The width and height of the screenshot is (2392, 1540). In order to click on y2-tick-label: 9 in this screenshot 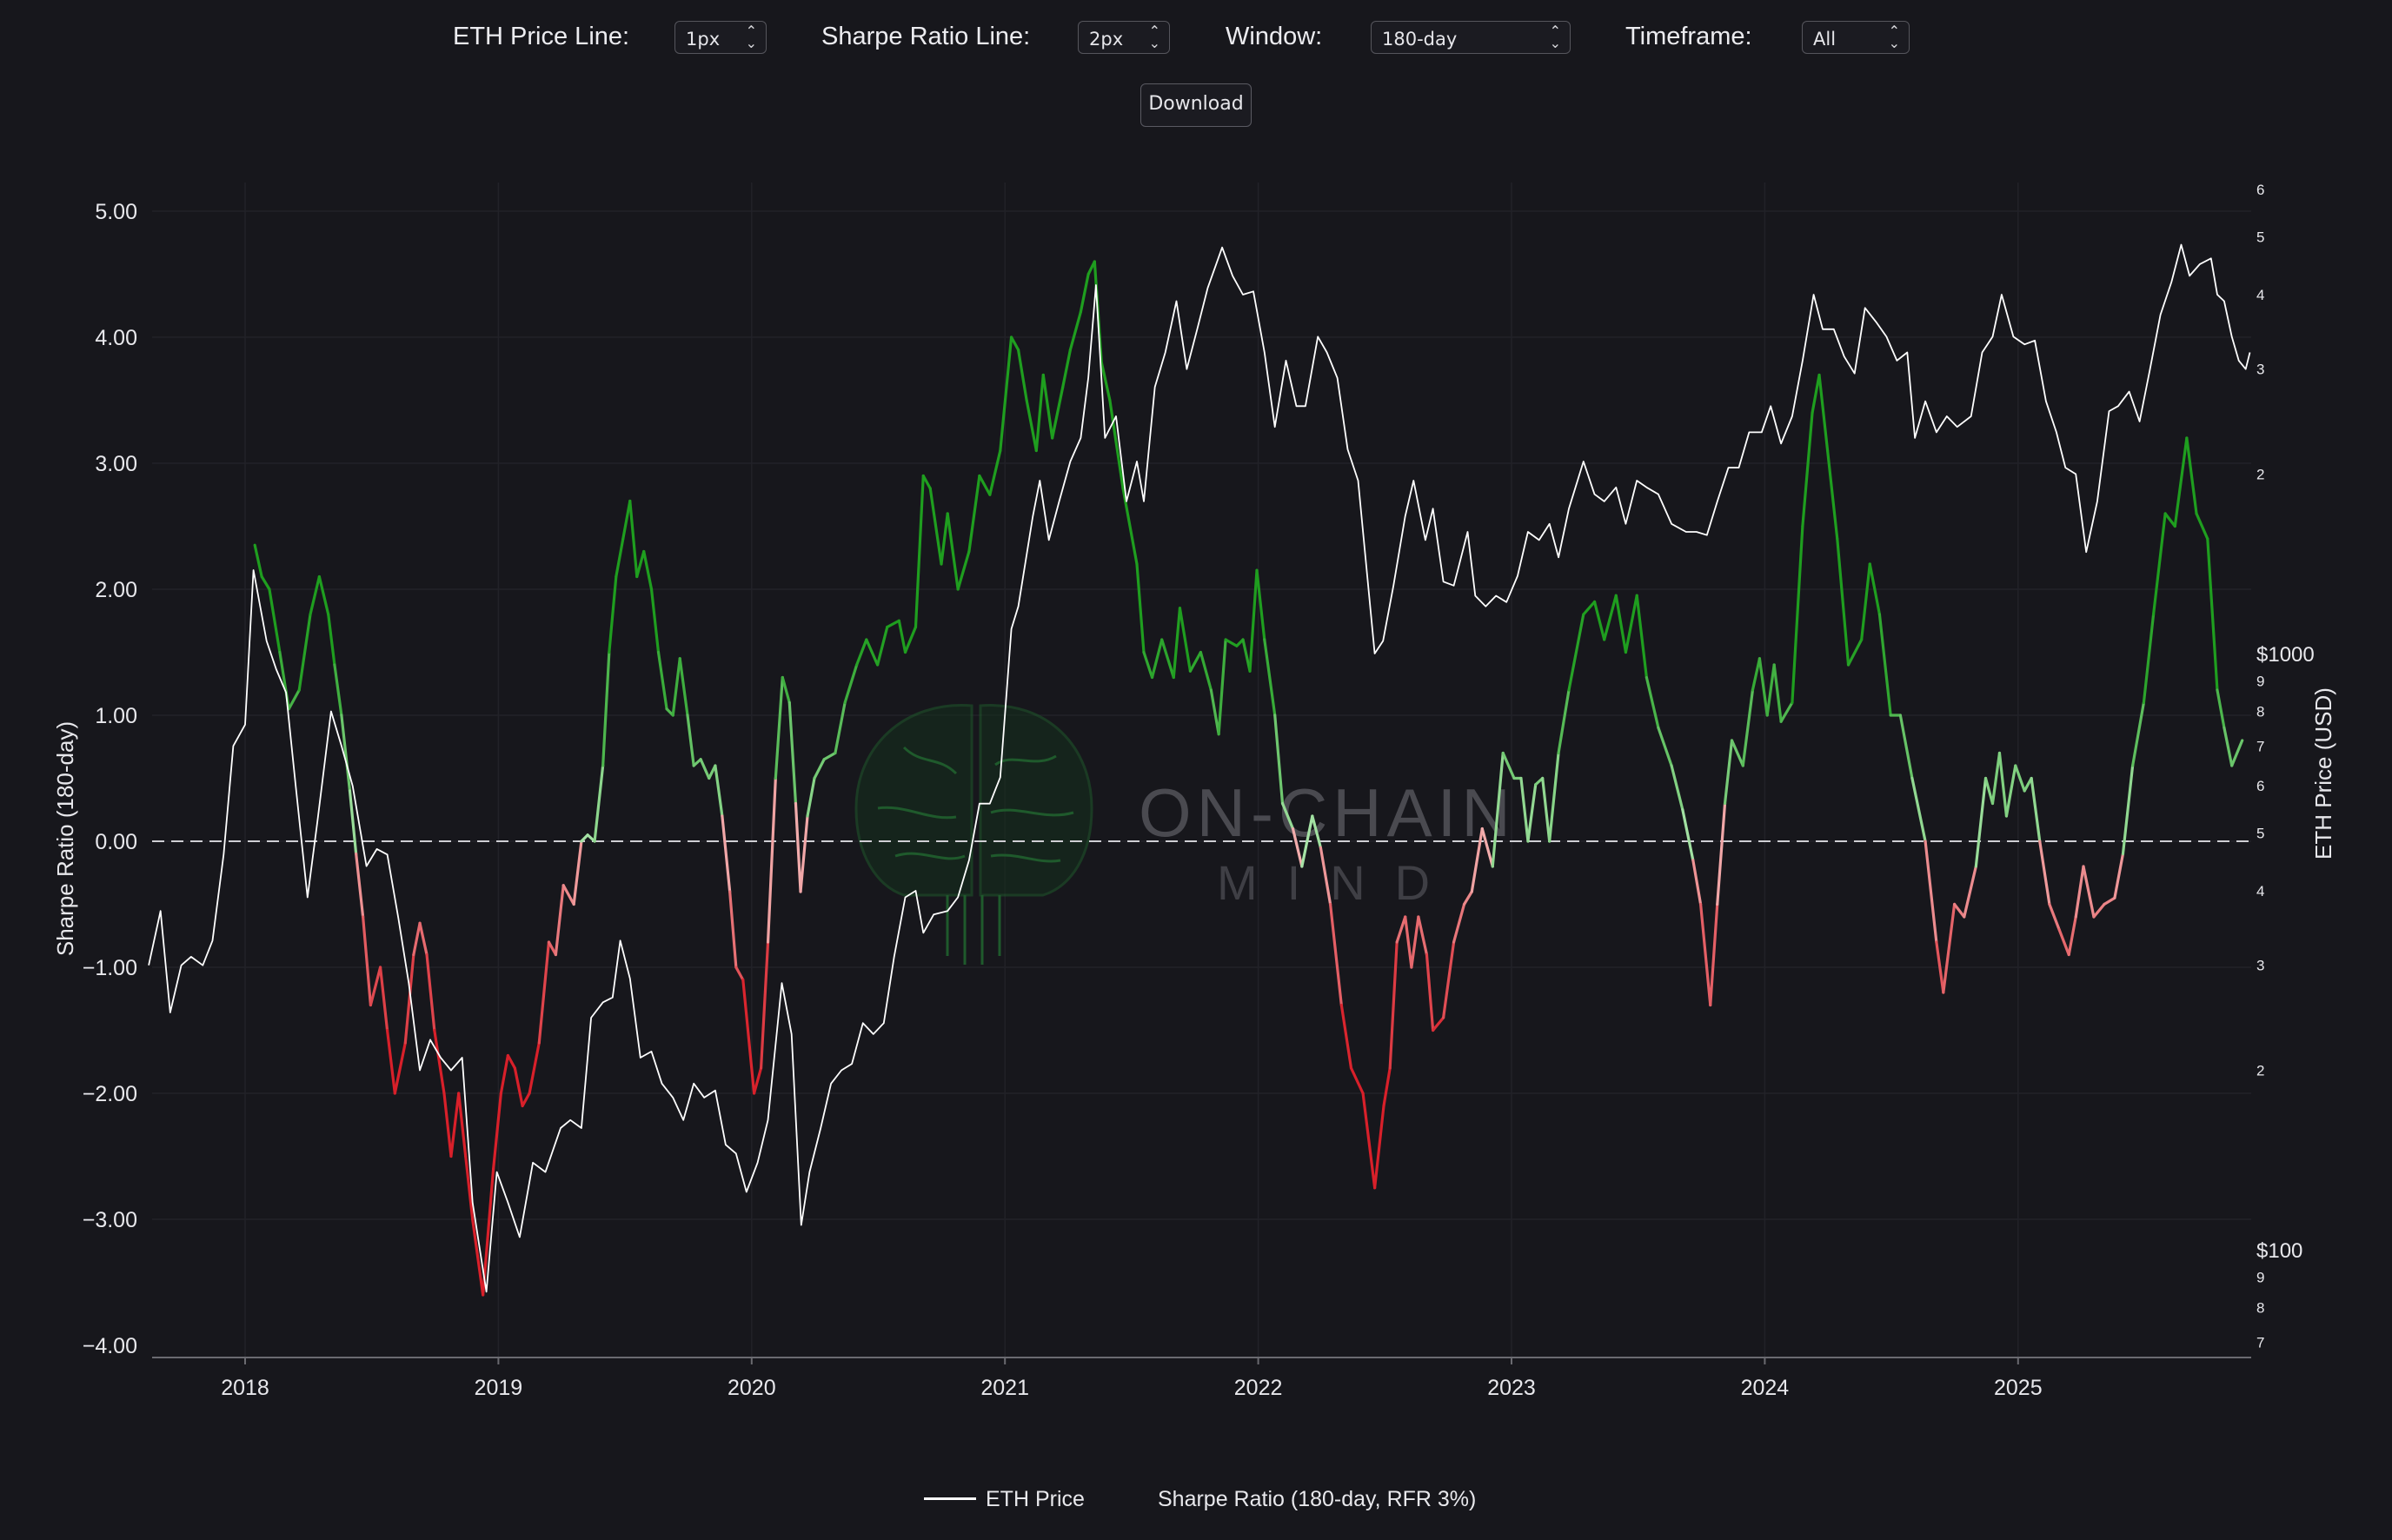, I will do `click(2260, 681)`.